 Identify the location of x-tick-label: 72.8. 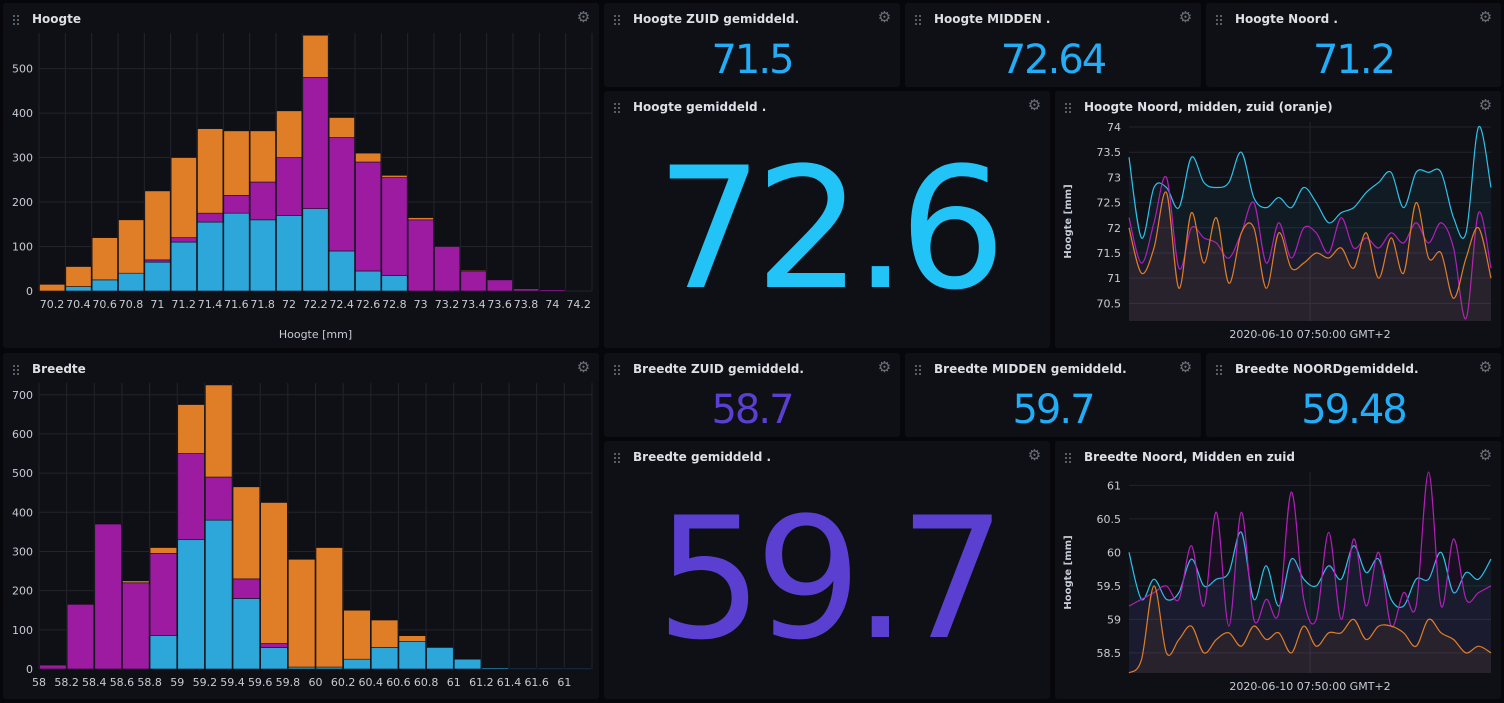
(394, 304).